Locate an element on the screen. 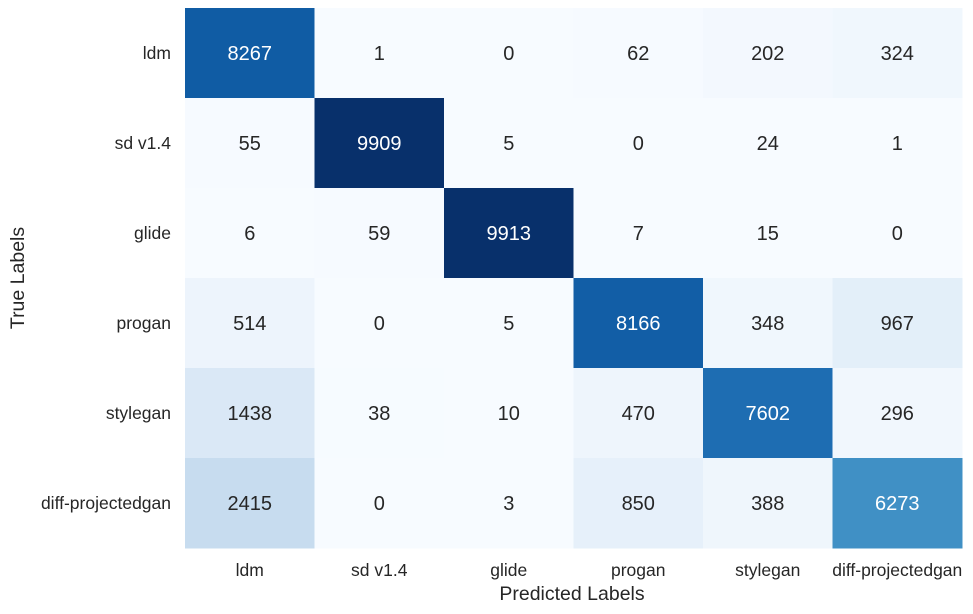 This screenshot has width=973, height=614. cell-value-label: 470 is located at coordinates (638, 414).